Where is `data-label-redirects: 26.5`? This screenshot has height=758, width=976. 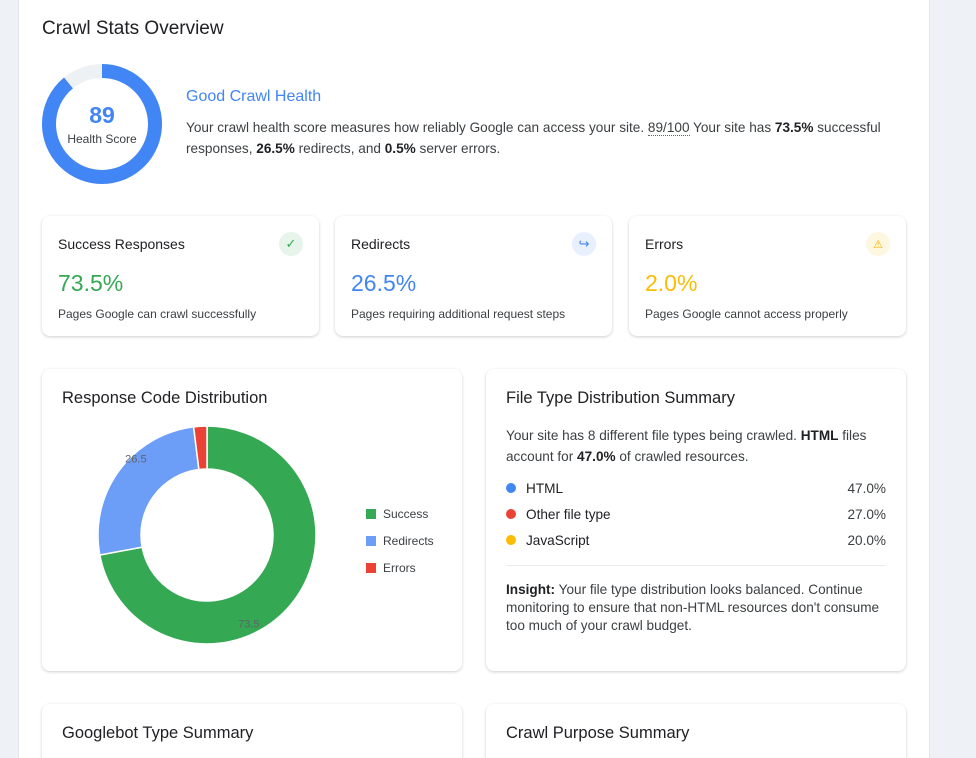 data-label-redirects: 26.5 is located at coordinates (135, 460).